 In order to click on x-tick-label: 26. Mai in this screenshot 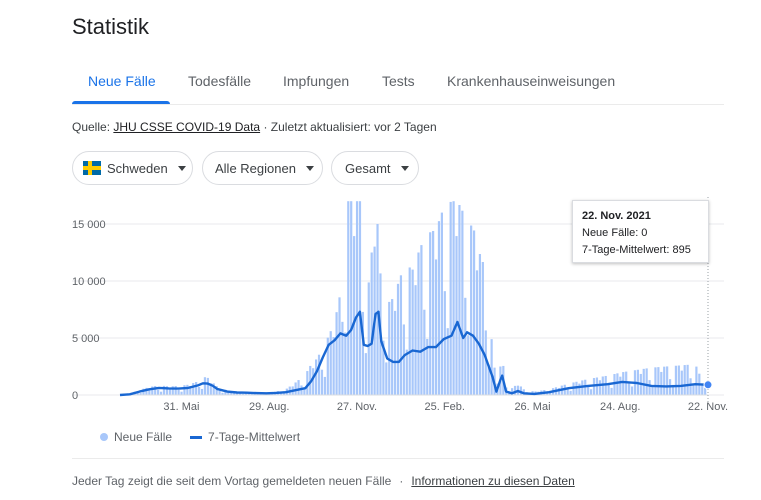, I will do `click(532, 407)`.